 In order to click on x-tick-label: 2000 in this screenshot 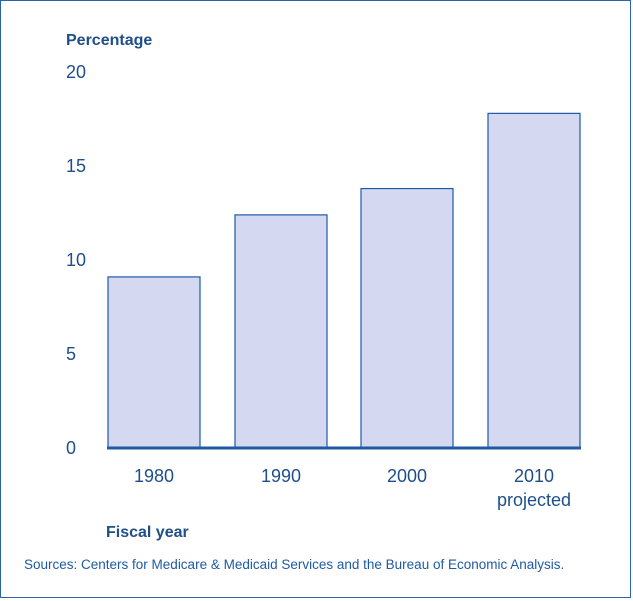, I will do `click(407, 476)`.